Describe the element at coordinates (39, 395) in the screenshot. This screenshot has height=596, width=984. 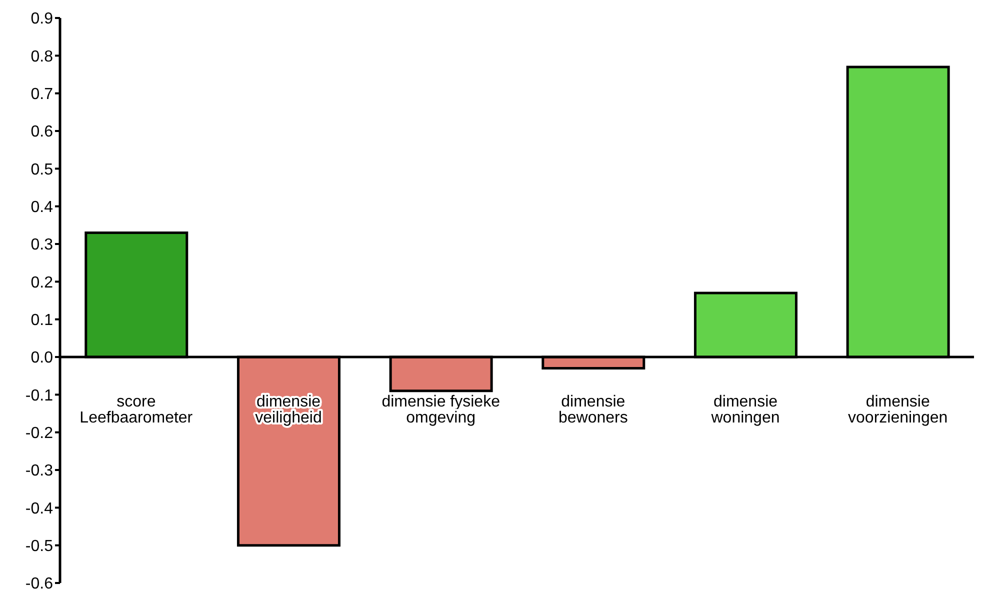
I see `y-tick-label: -0.1` at that location.